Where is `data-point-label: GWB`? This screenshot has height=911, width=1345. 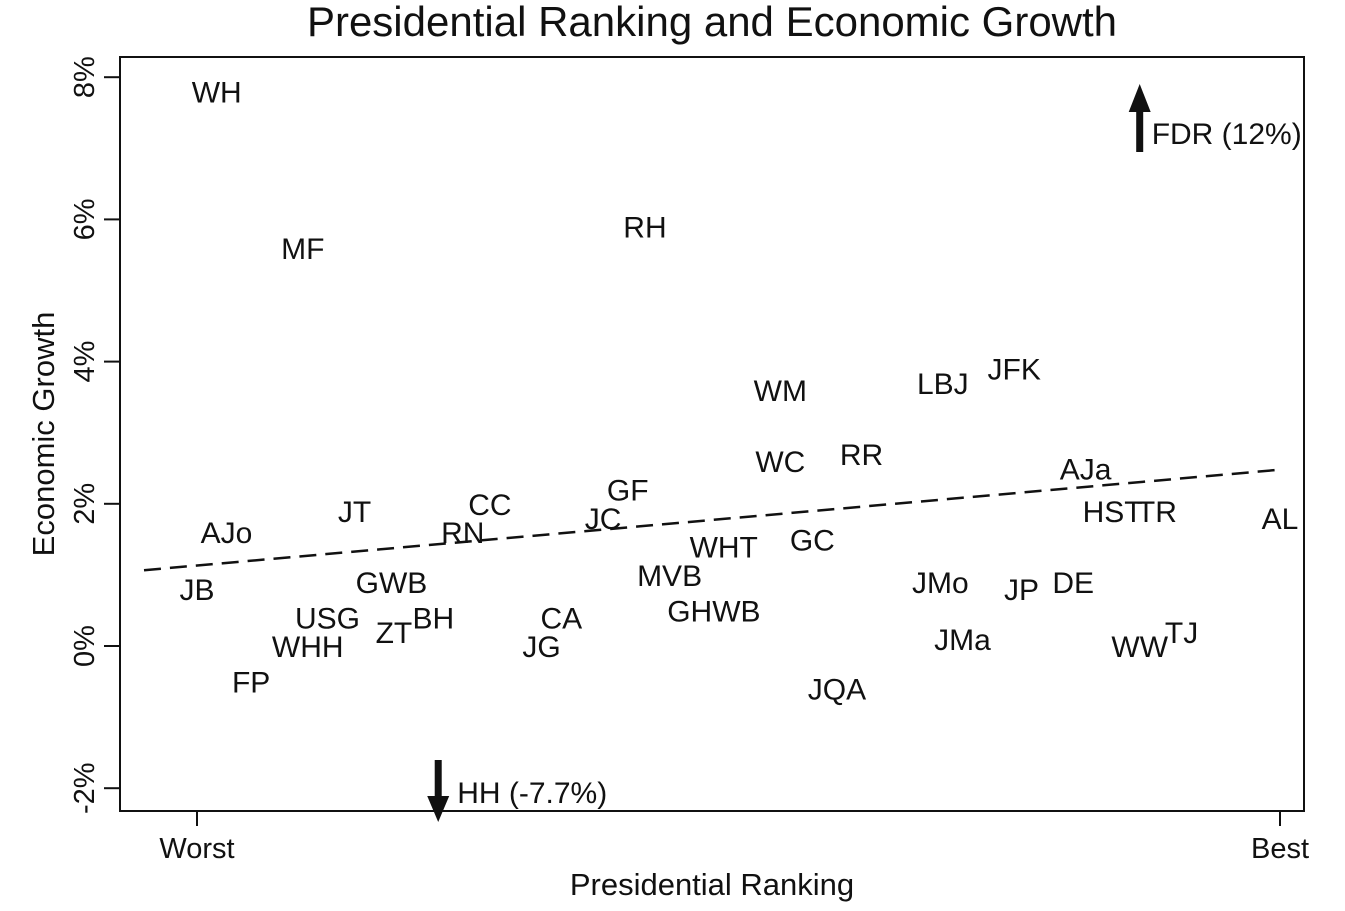 data-point-label: GWB is located at coordinates (392, 583).